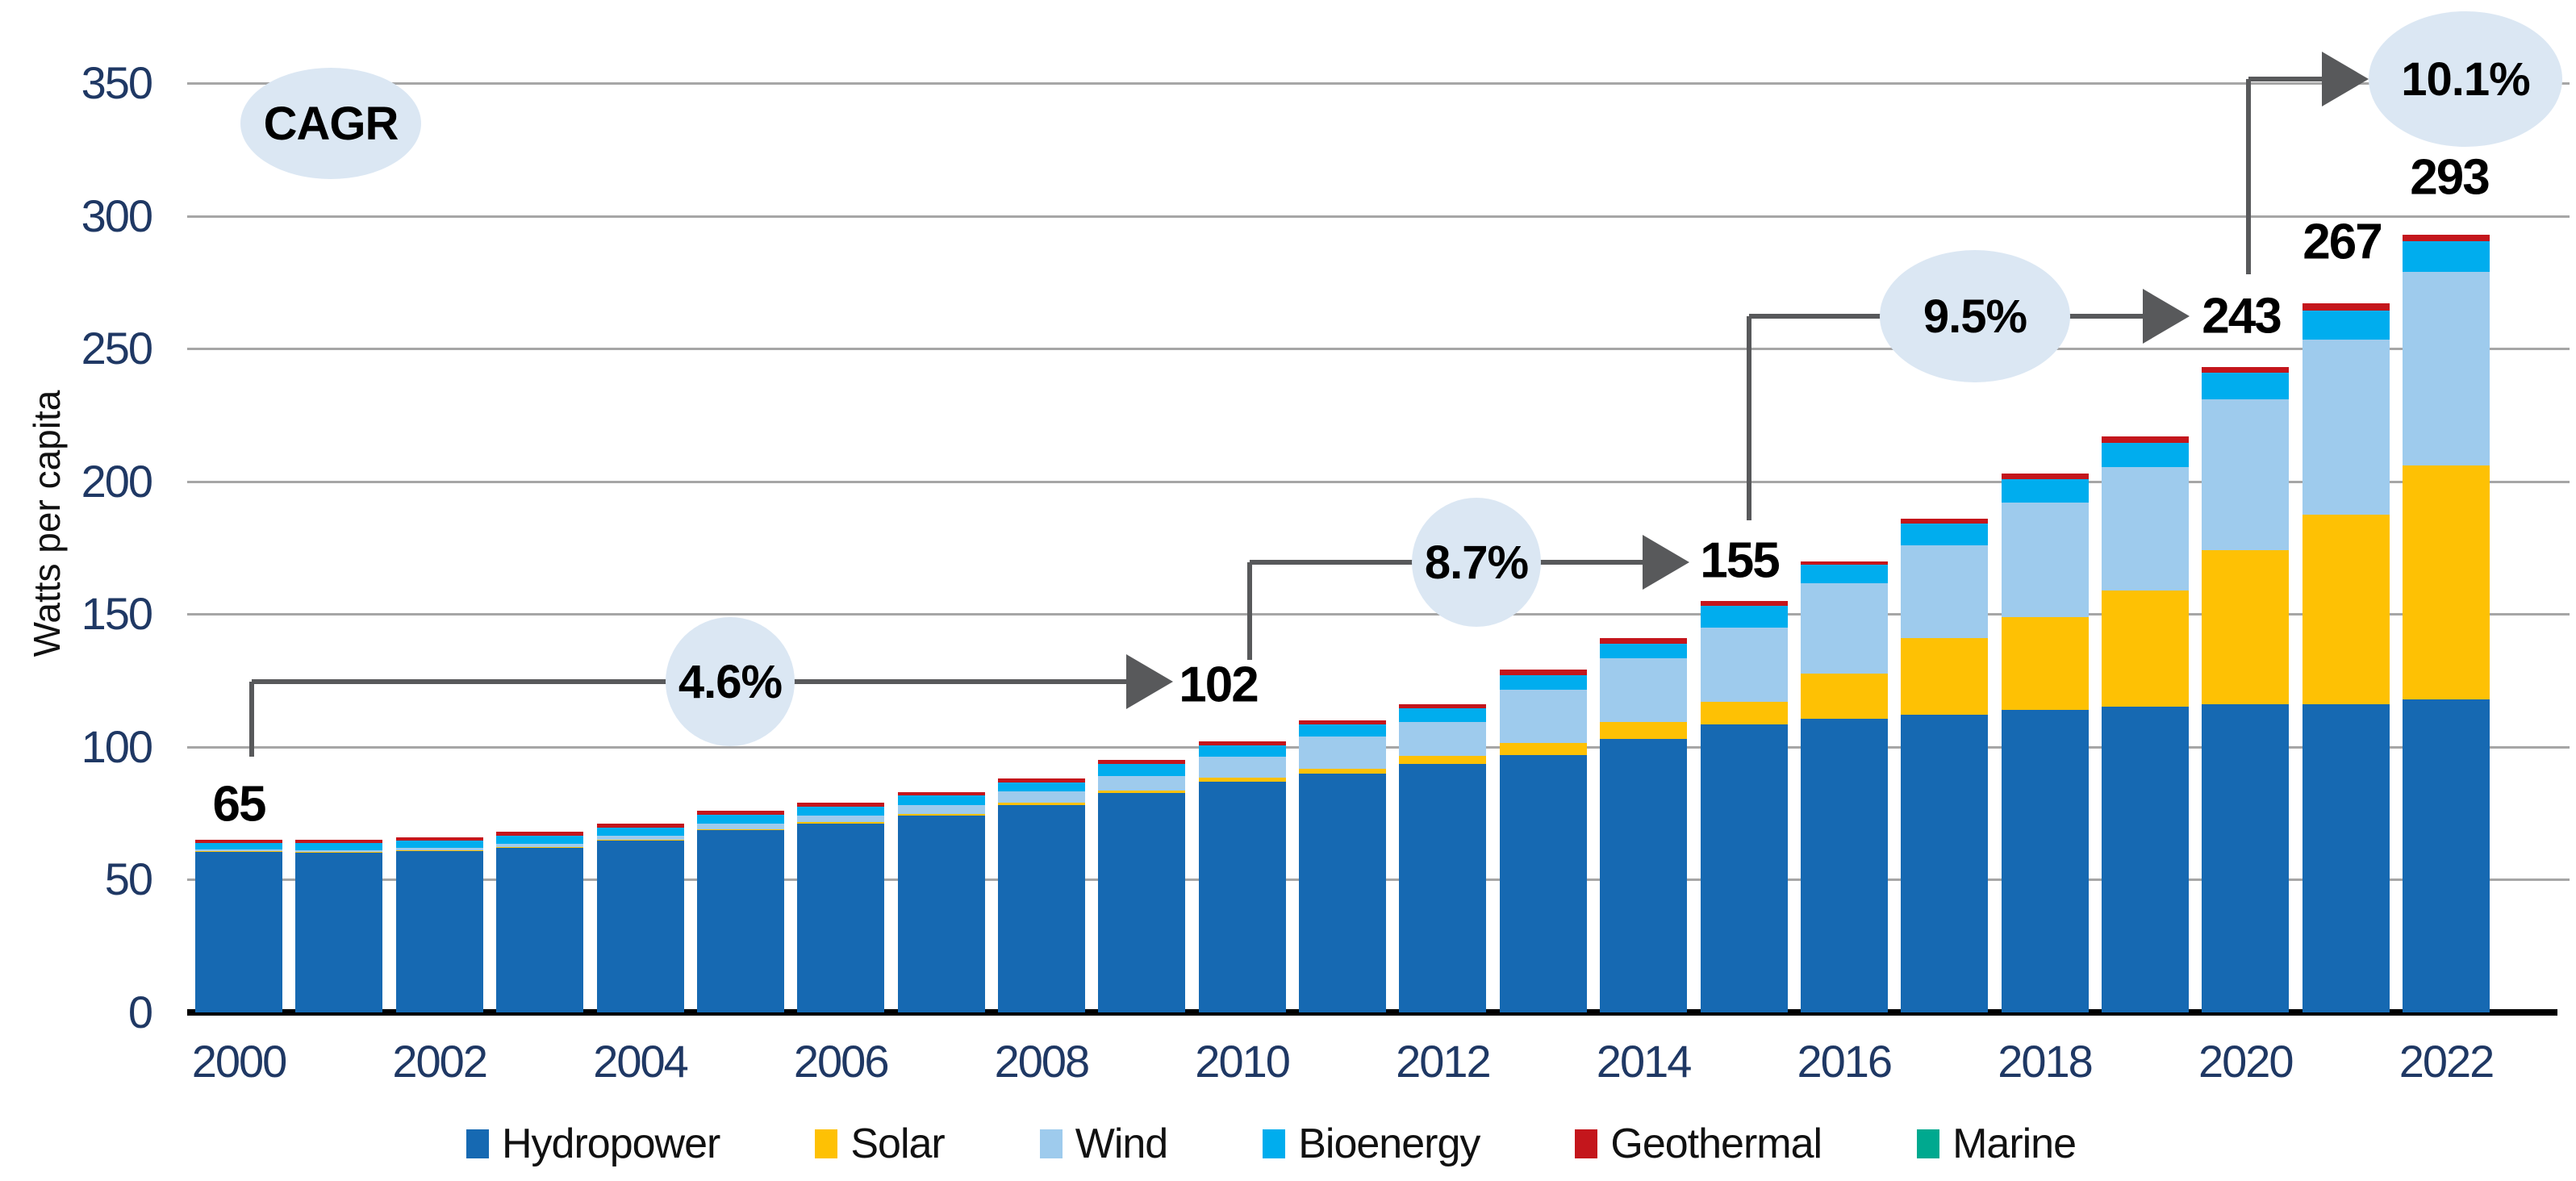  I want to click on value-label-2010: 102, so click(1219, 685).